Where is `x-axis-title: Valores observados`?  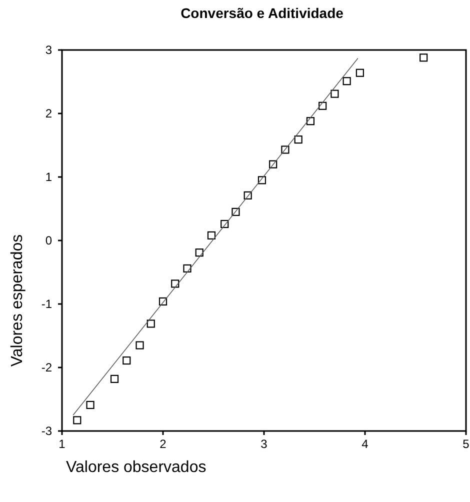 x-axis-title: Valores observados is located at coordinates (136, 467).